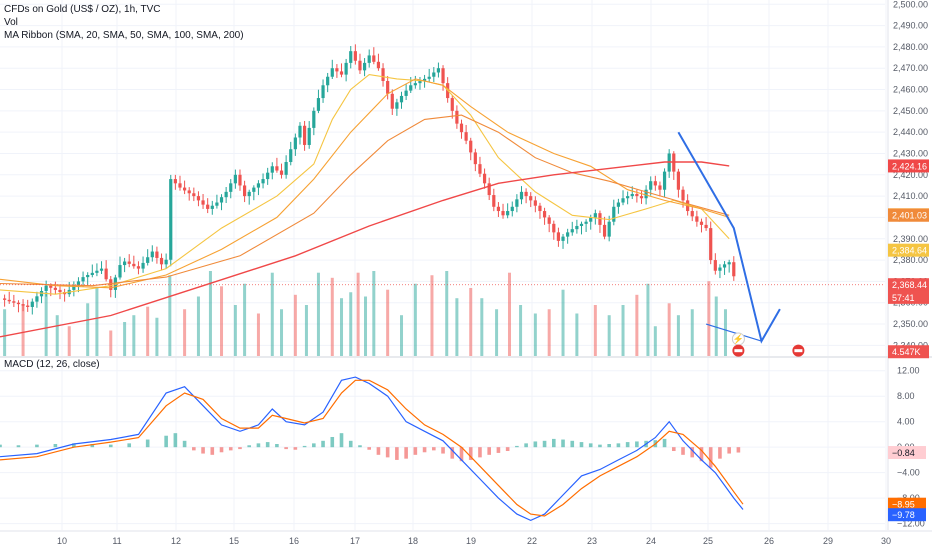 The height and width of the screenshot is (550, 932). Describe the element at coordinates (733, 332) in the screenshot. I see `trend-arrow-branch` at that location.